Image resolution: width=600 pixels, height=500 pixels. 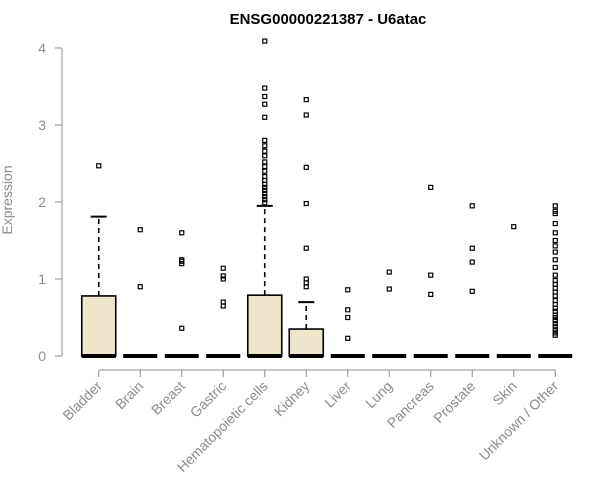 What do you see at coordinates (42, 48) in the screenshot?
I see `y-tick-label: 4` at bounding box center [42, 48].